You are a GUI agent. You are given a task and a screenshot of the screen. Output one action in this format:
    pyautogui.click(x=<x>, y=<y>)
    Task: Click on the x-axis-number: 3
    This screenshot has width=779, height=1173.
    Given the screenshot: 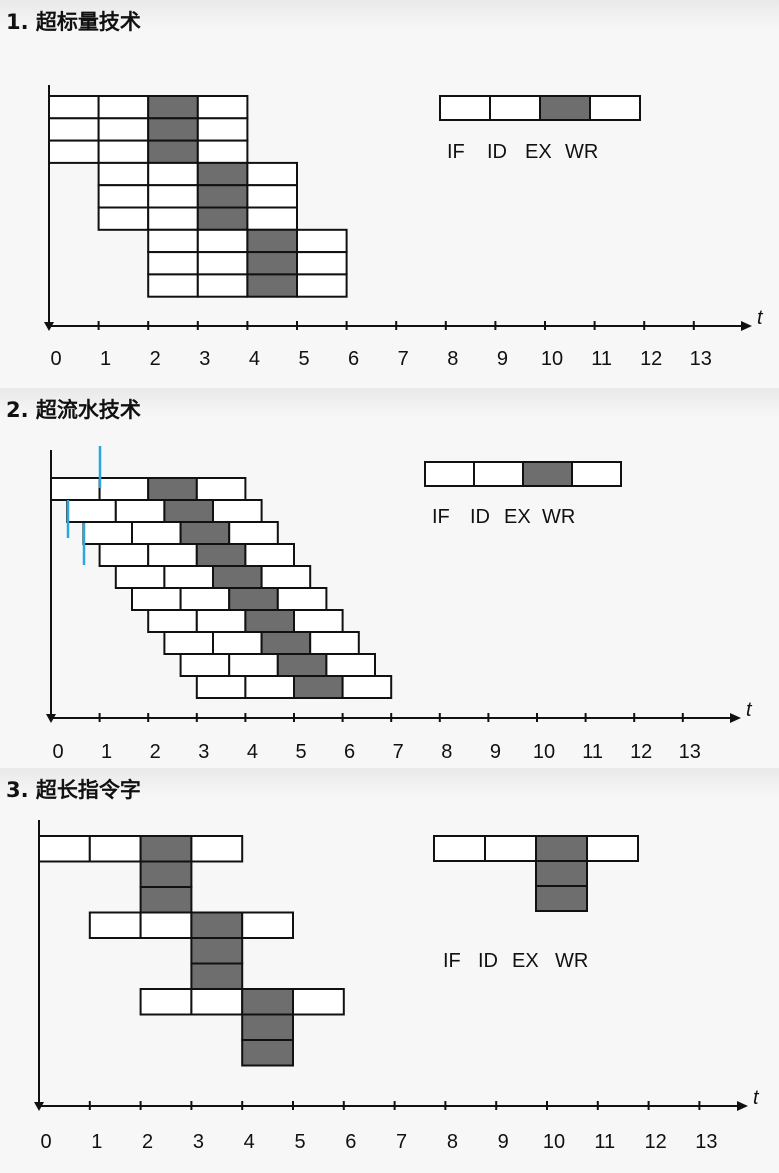 What is the action you would take?
    pyautogui.click(x=204, y=359)
    